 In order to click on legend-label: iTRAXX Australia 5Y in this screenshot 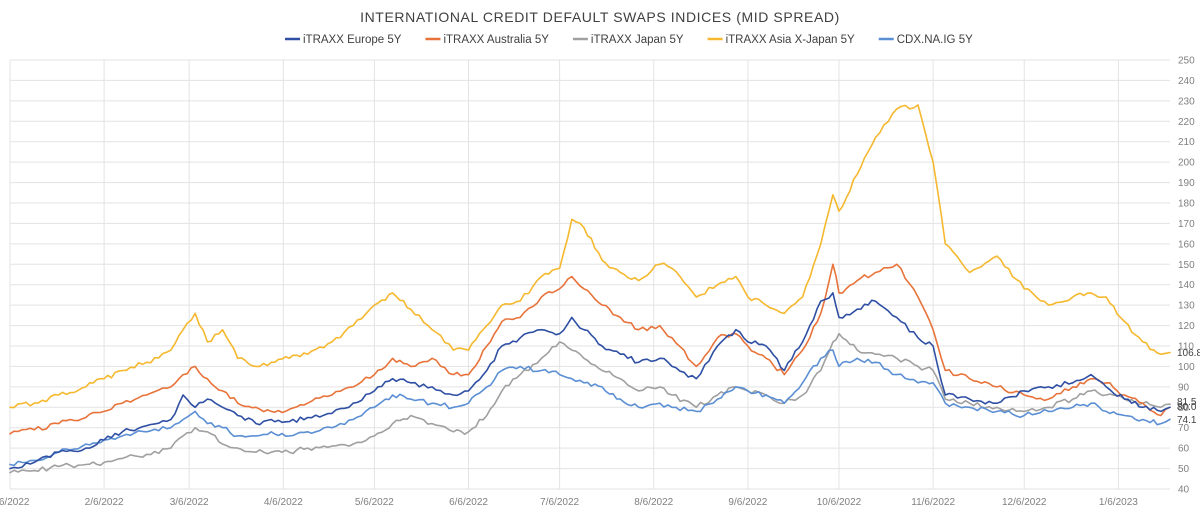, I will do `click(496, 40)`.